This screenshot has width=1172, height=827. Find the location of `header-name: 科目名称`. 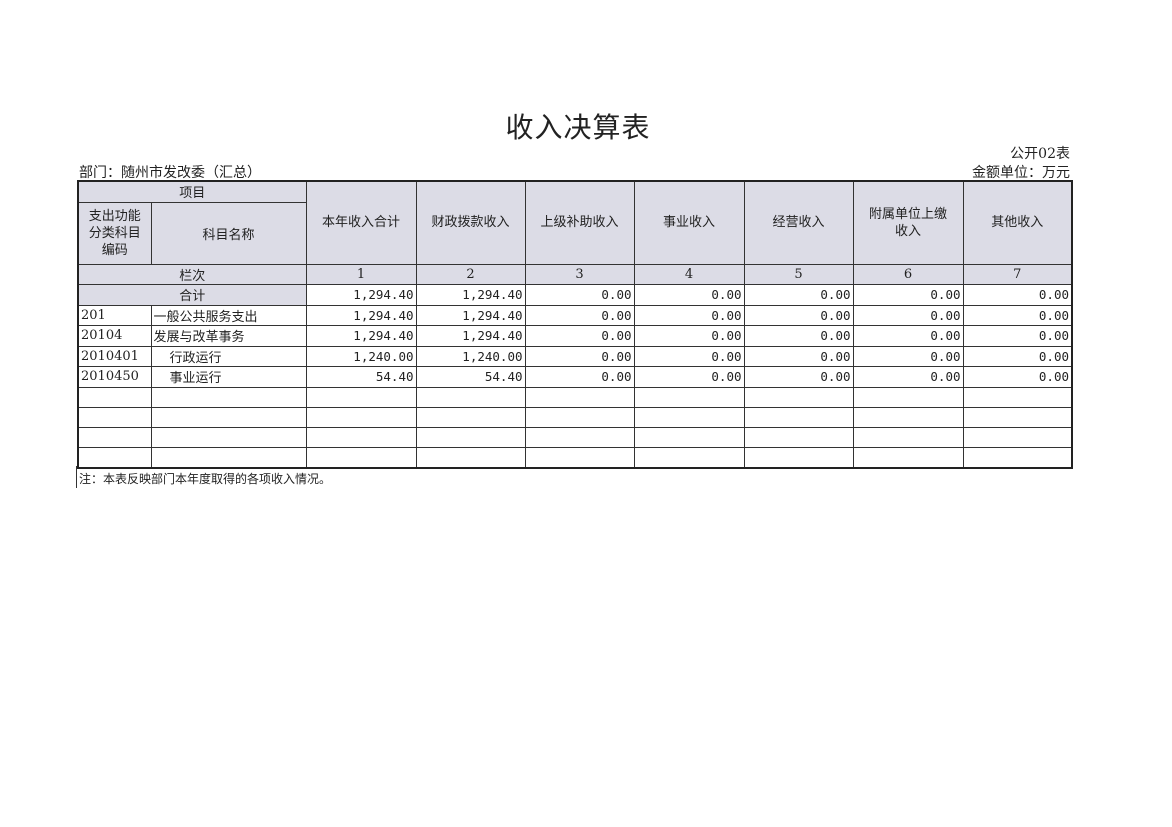

header-name: 科目名称 is located at coordinates (228, 233).